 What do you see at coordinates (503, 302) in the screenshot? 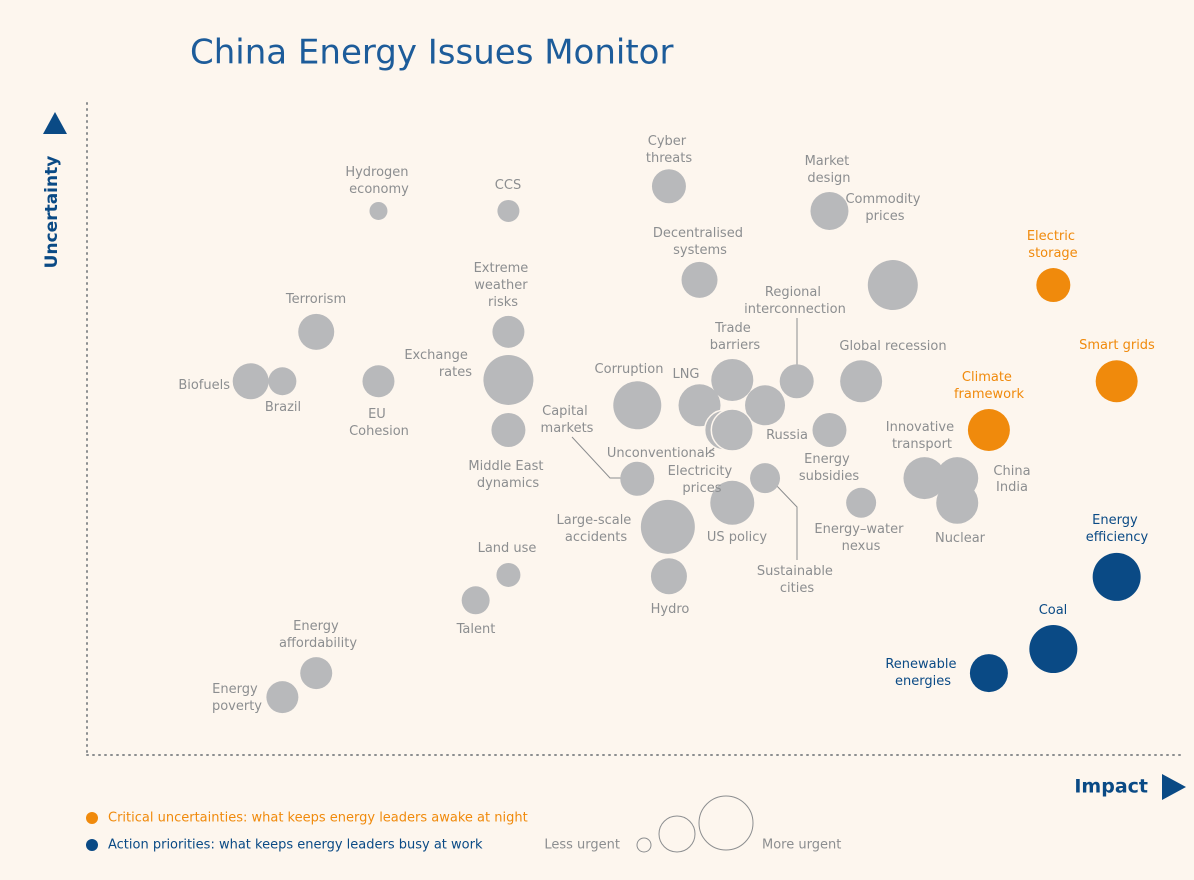
I see `label-line: risks` at bounding box center [503, 302].